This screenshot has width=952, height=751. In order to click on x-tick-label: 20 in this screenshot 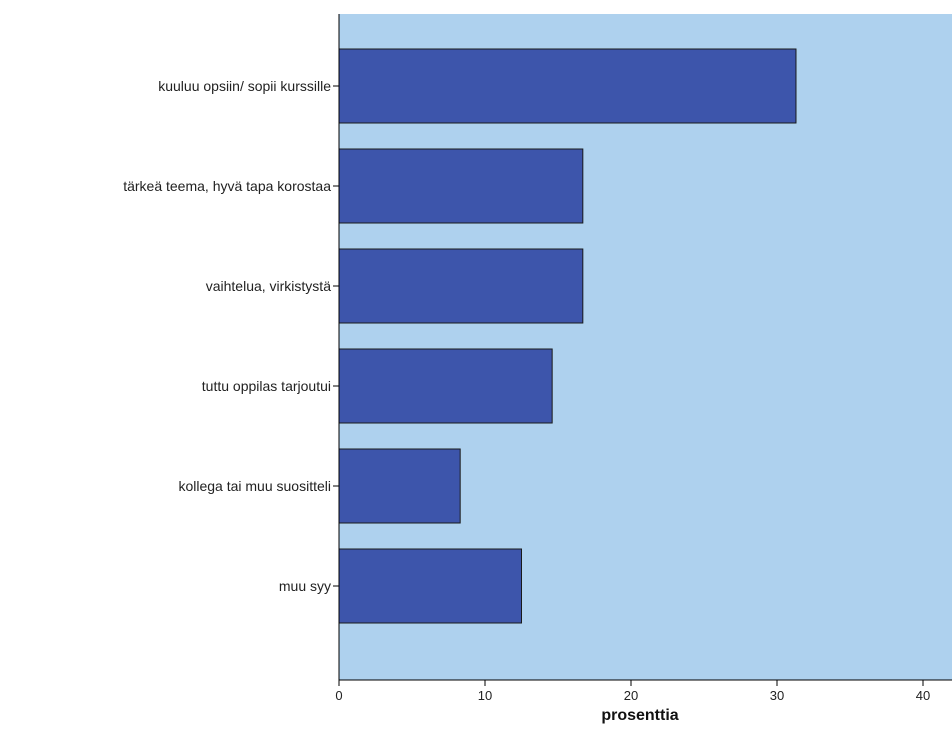, I will do `click(631, 695)`.